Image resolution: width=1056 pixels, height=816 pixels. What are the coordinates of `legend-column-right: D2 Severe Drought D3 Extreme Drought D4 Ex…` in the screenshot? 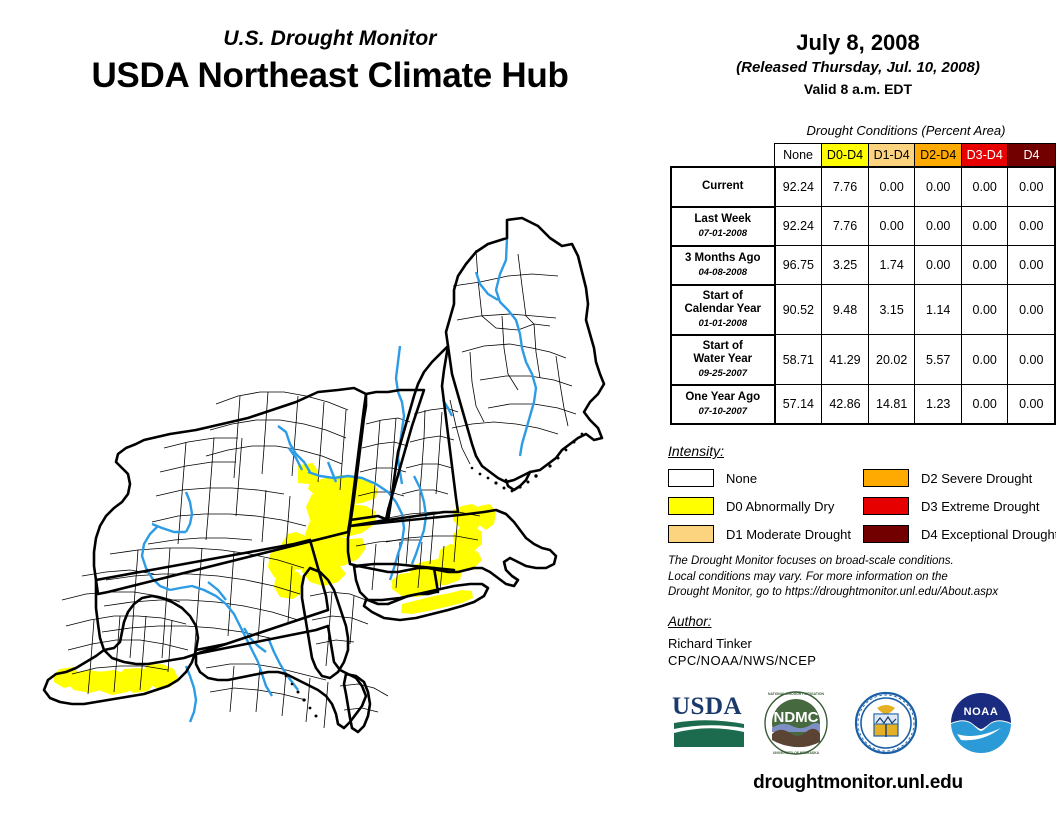 It's located at (959, 508).